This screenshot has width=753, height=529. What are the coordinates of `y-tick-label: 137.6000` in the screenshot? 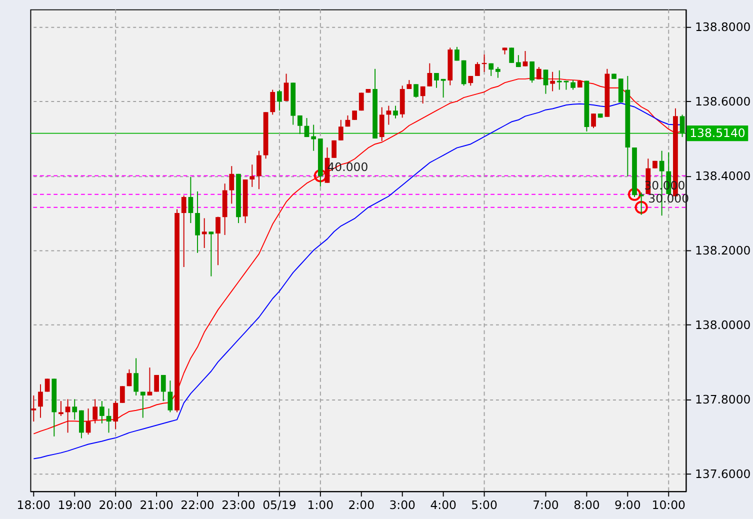 It's located at (722, 474).